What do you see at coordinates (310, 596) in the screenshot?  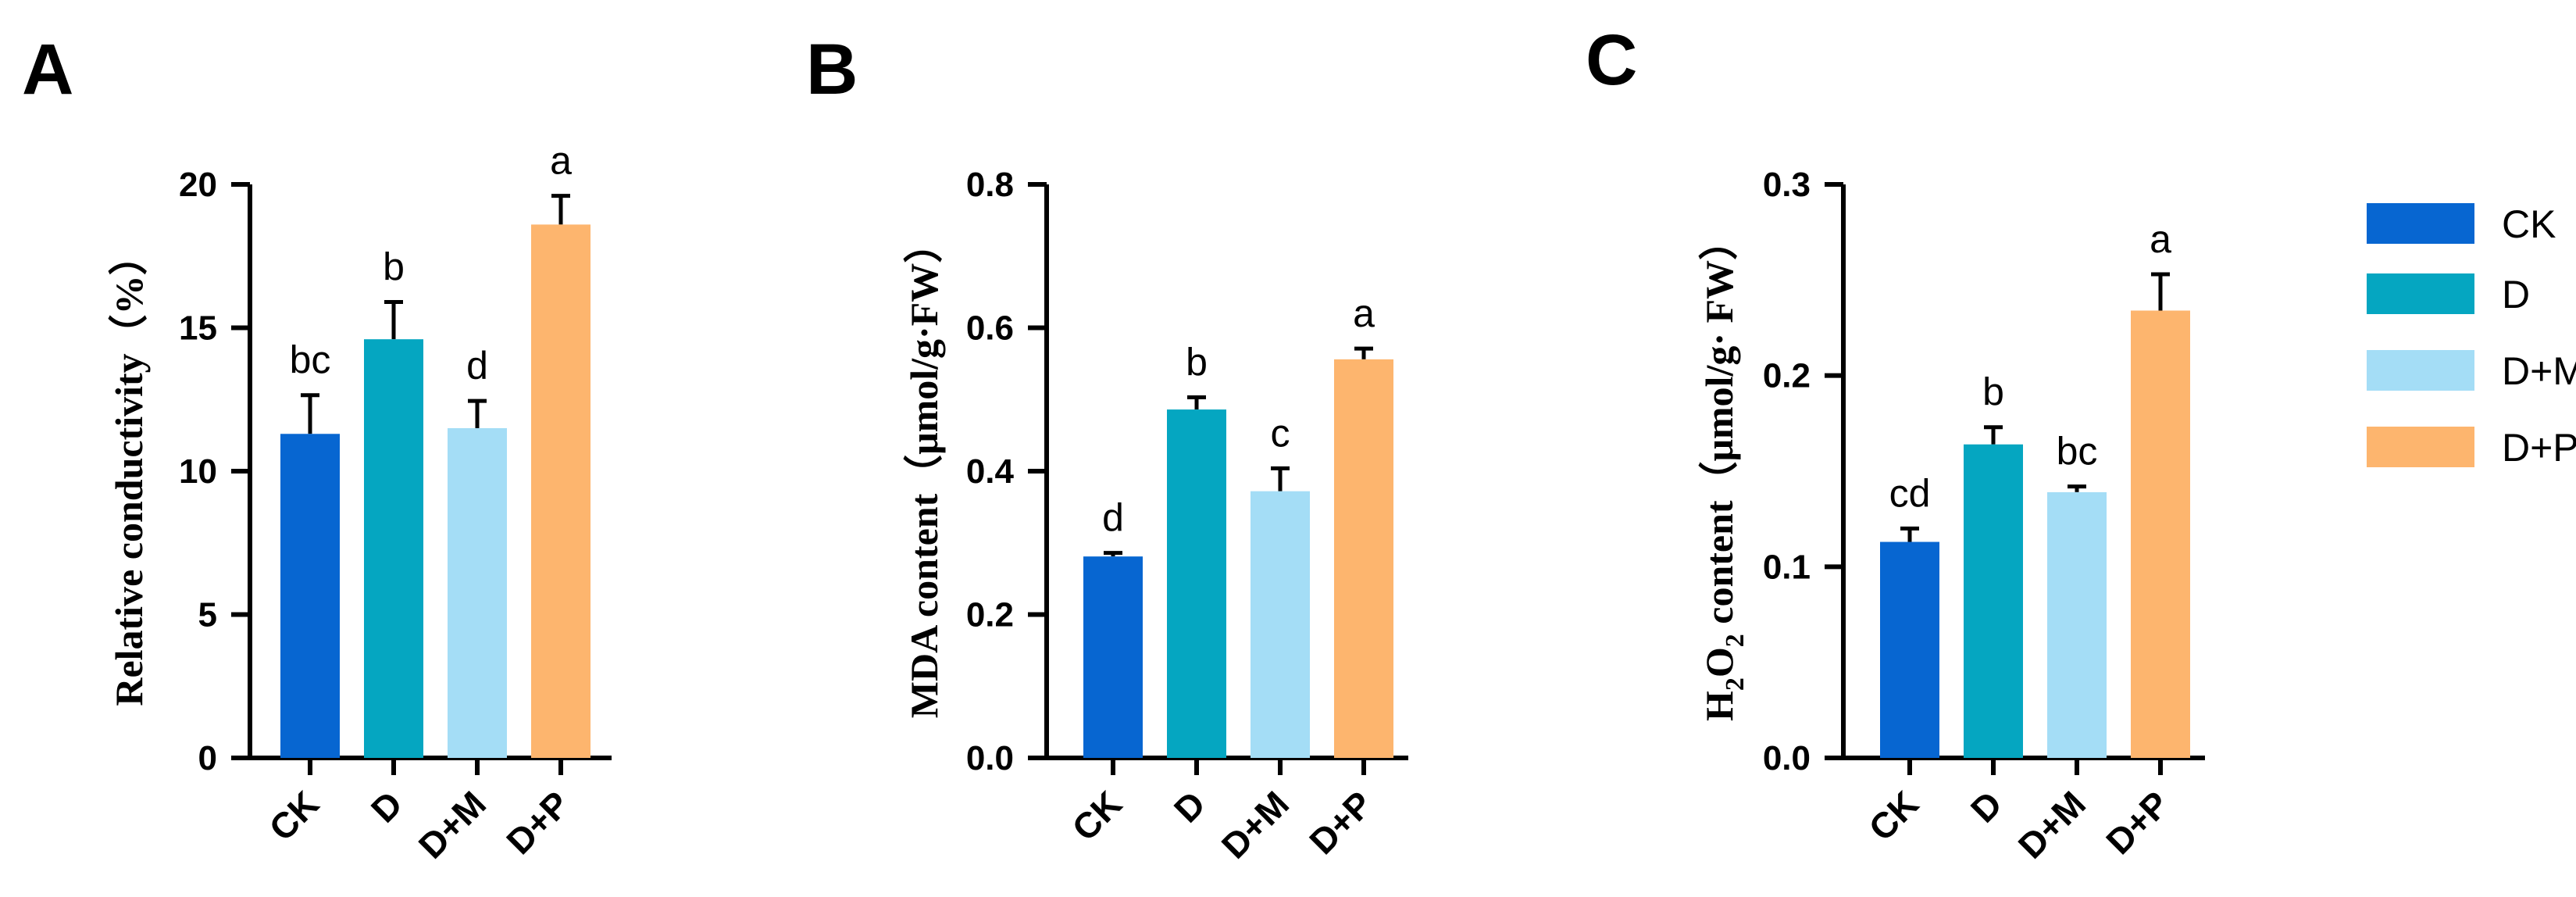 I see `bar-a-ck` at bounding box center [310, 596].